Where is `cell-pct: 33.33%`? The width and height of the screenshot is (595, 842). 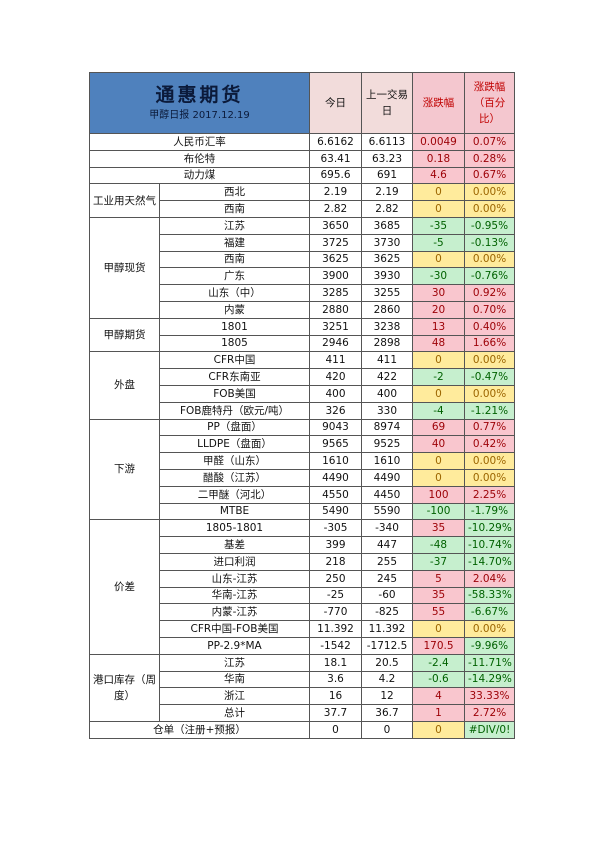
cell-pct: 33.33% is located at coordinates (489, 696).